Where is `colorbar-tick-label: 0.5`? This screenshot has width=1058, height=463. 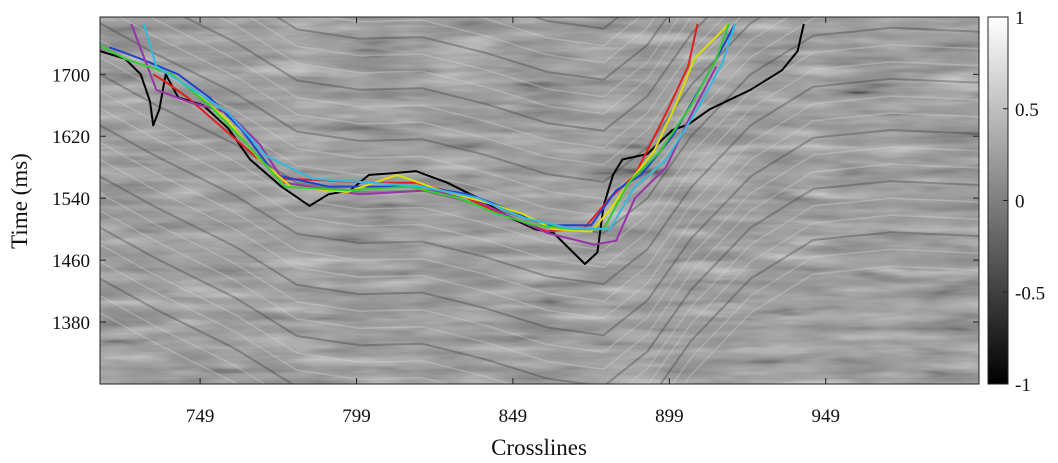
colorbar-tick-label: 0.5 is located at coordinates (1027, 110).